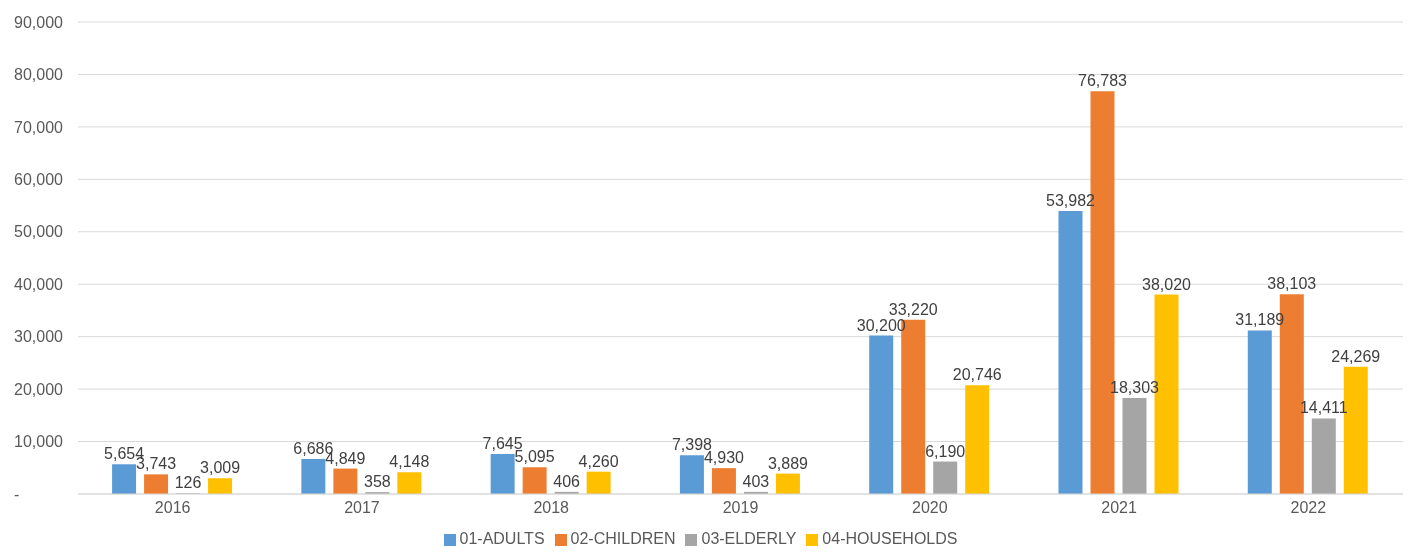 This screenshot has height=556, width=1421. Describe the element at coordinates (740, 508) in the screenshot. I see `x-tick-label: 2019` at that location.